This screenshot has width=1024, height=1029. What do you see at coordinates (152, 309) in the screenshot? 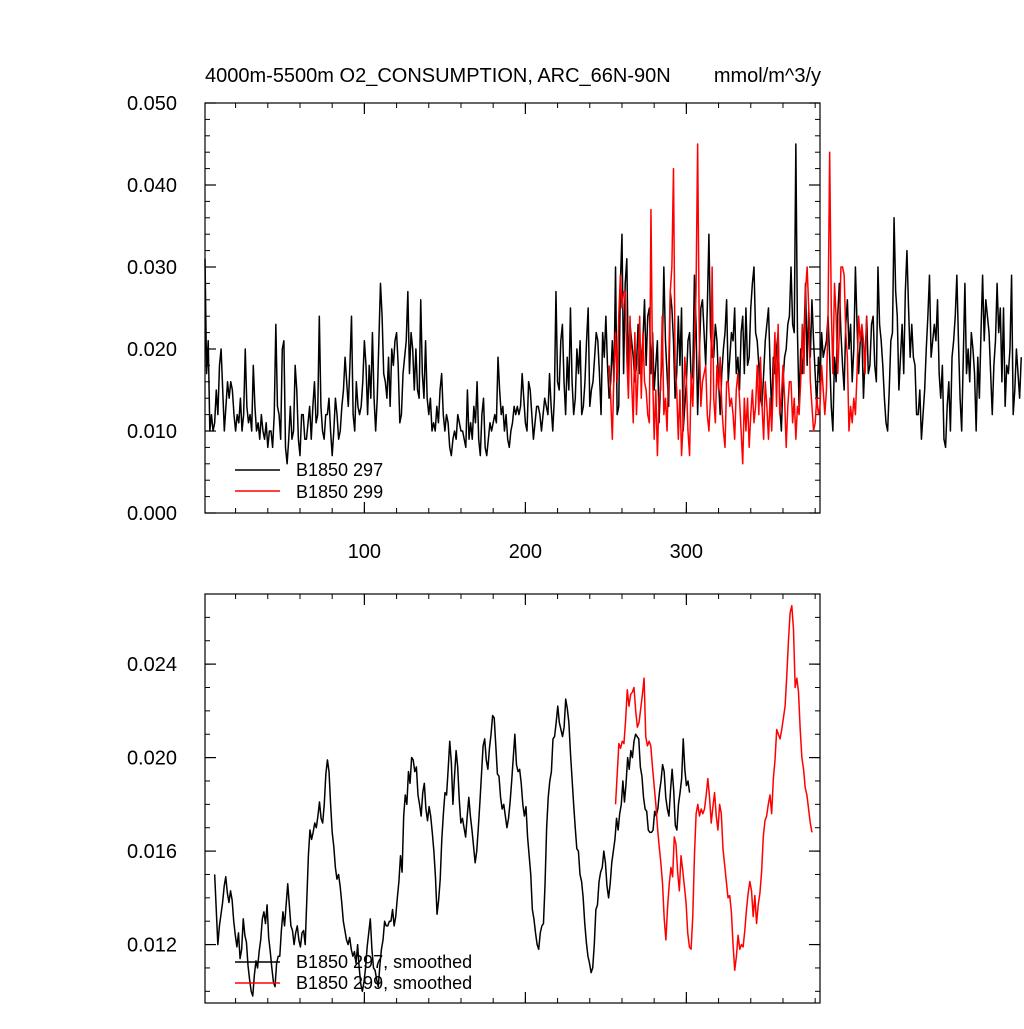
I see `y-tick-labels: 0.000 0.010 0.020 0.030 0.040 0.050` at bounding box center [152, 309].